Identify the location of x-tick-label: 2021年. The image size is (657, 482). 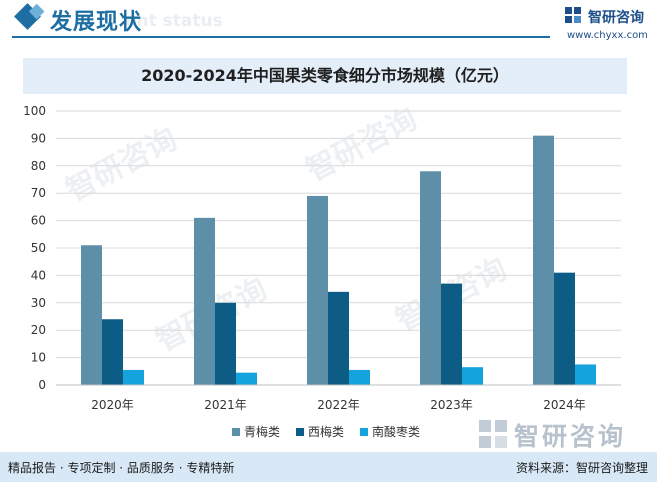
(225, 405).